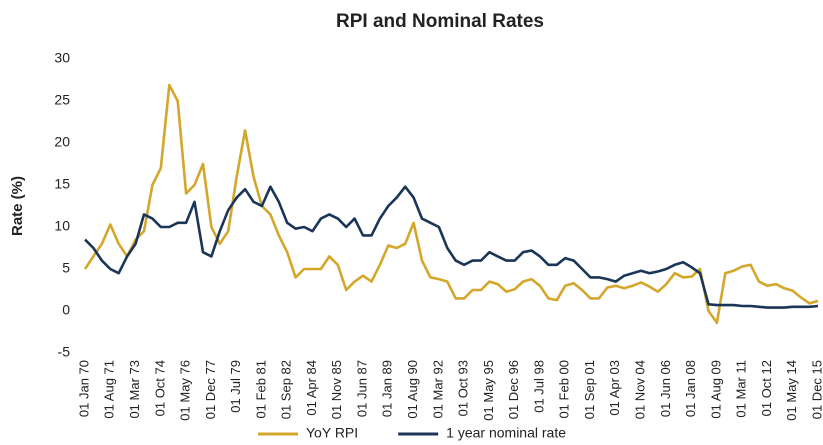 This screenshot has width=823, height=445. Describe the element at coordinates (640, 389) in the screenshot. I see `x-tick-label: 01 Nov 04` at that location.